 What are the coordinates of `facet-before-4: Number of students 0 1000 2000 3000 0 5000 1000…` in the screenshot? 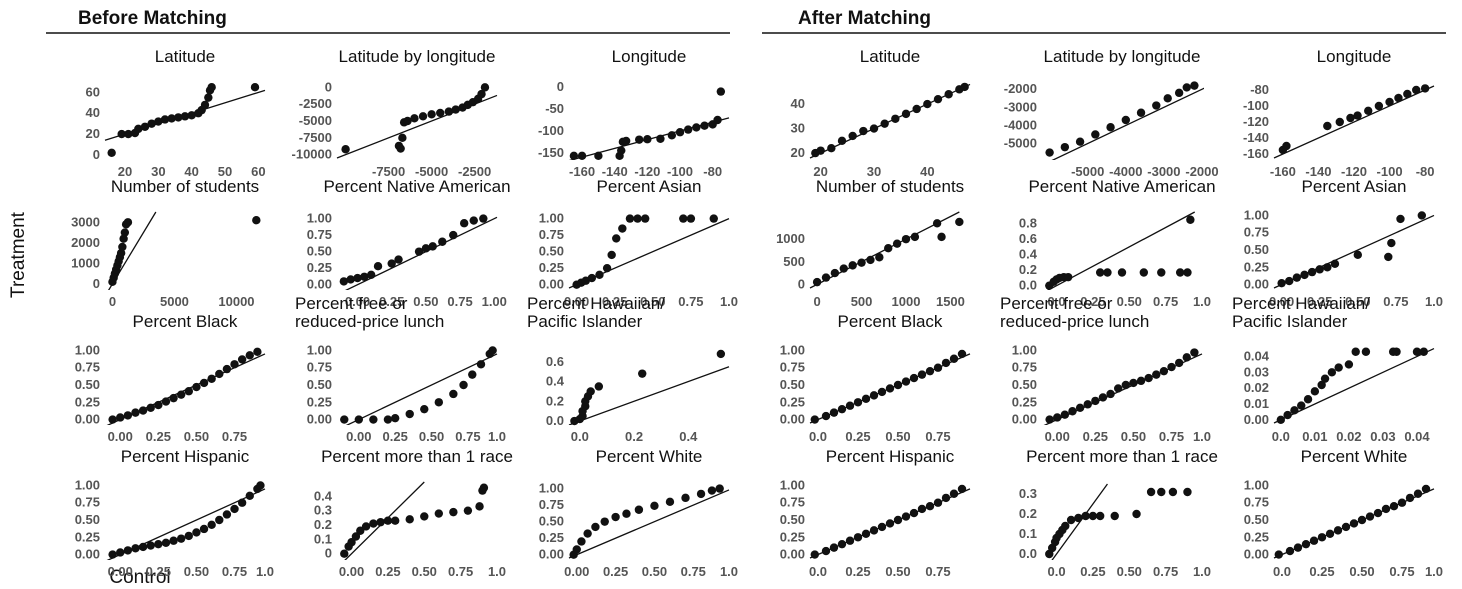 It's located at (166, 243).